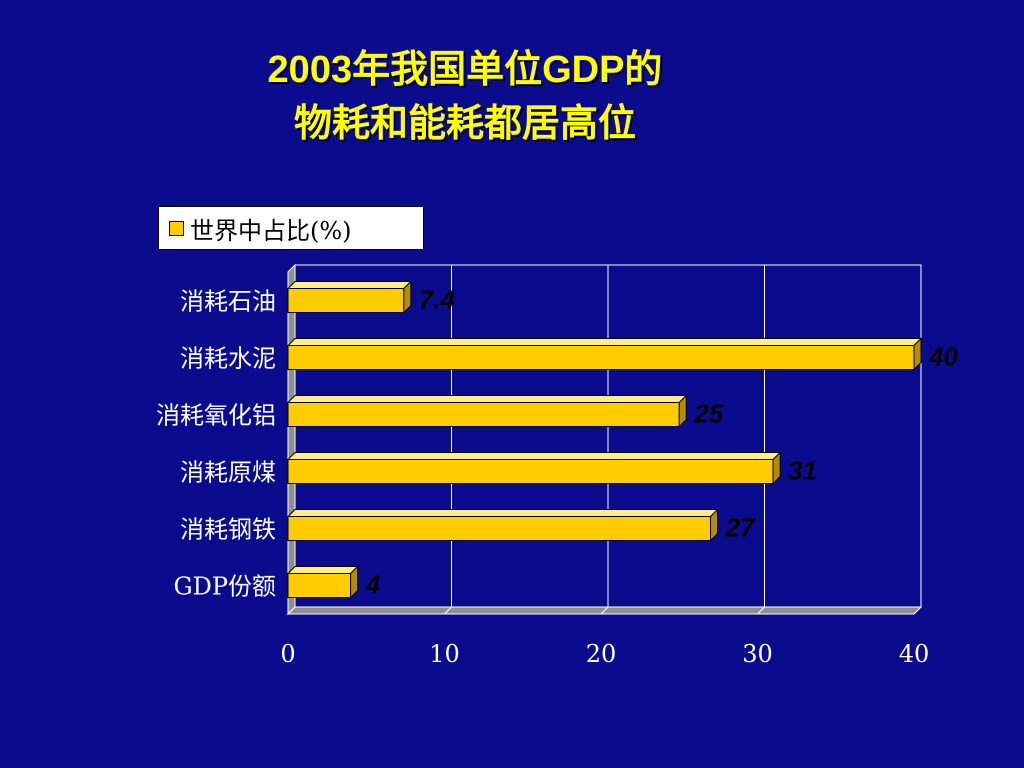 This screenshot has height=768, width=1024. What do you see at coordinates (444, 654) in the screenshot?
I see `x-tick-label: 10` at bounding box center [444, 654].